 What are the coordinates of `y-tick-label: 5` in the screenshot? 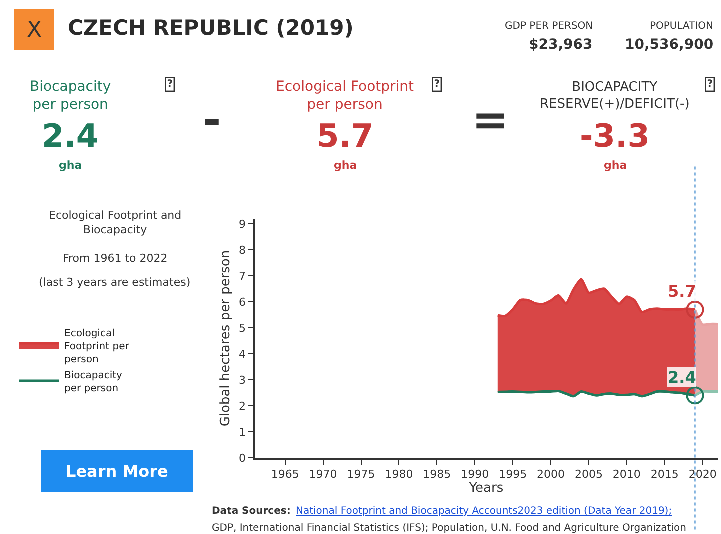 It's located at (242, 328).